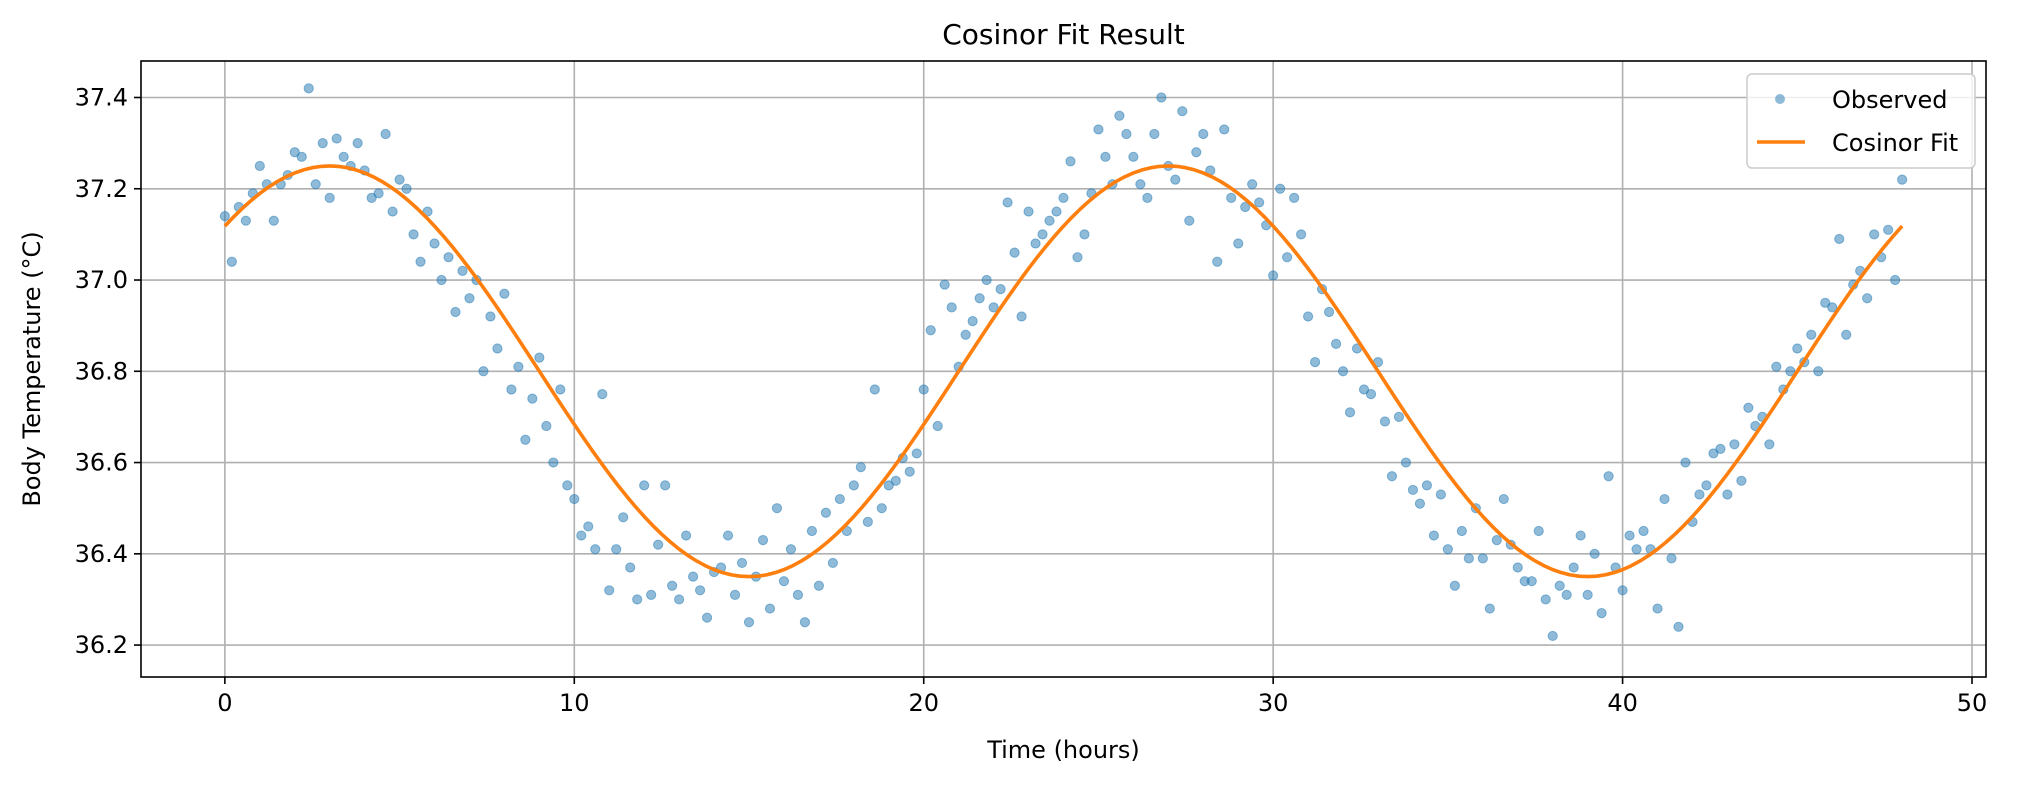 This screenshot has height=785, width=2024. I want to click on y-tick-label: 37.0, so click(101, 280).